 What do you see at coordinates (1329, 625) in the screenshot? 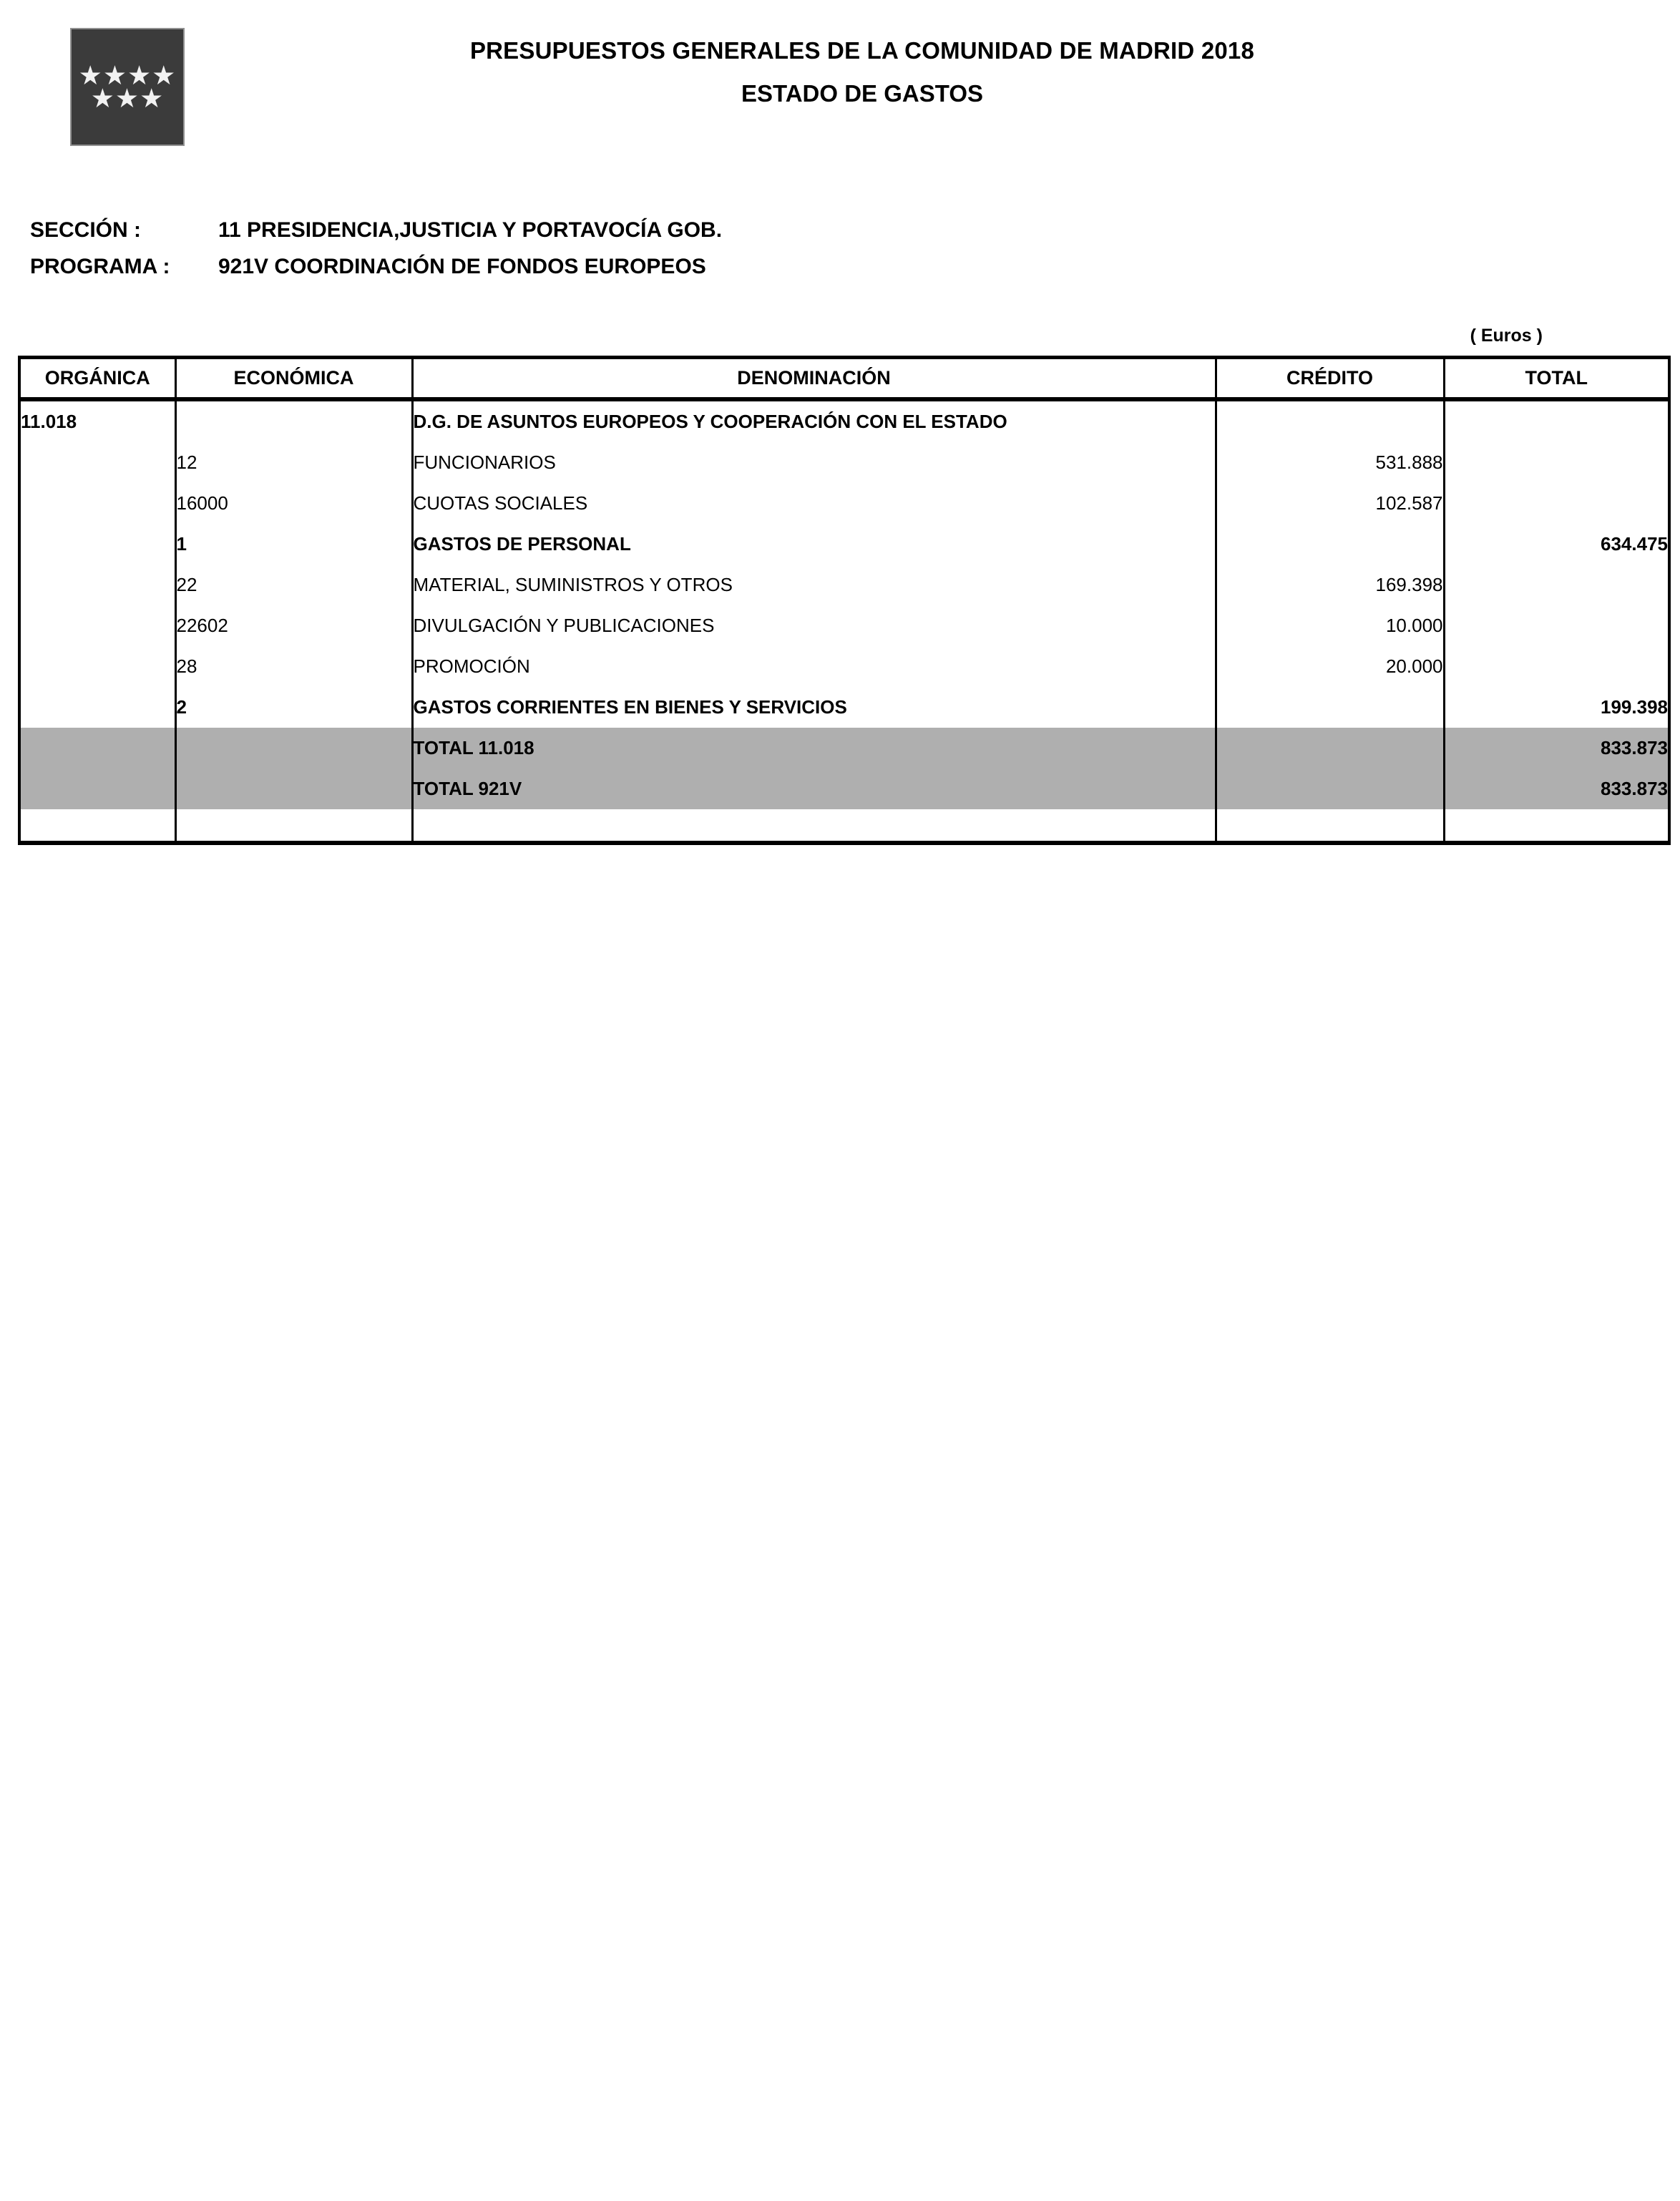
I see `credito-cell: 10.000` at bounding box center [1329, 625].